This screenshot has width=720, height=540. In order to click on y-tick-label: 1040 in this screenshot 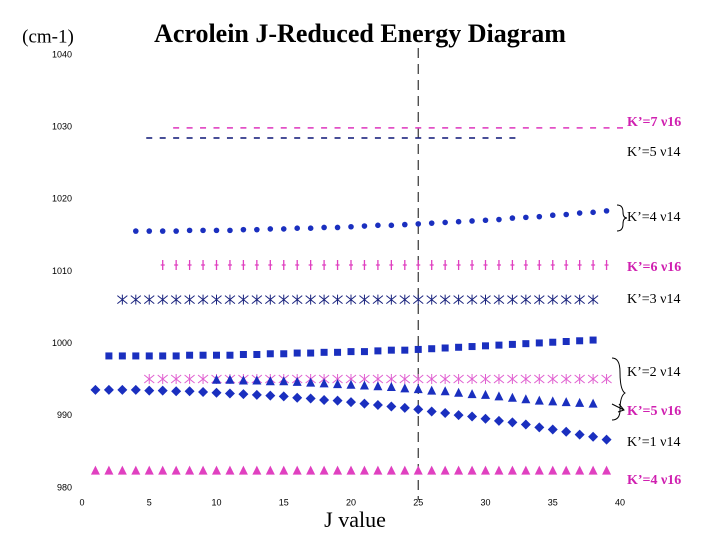, I will do `click(62, 54)`.